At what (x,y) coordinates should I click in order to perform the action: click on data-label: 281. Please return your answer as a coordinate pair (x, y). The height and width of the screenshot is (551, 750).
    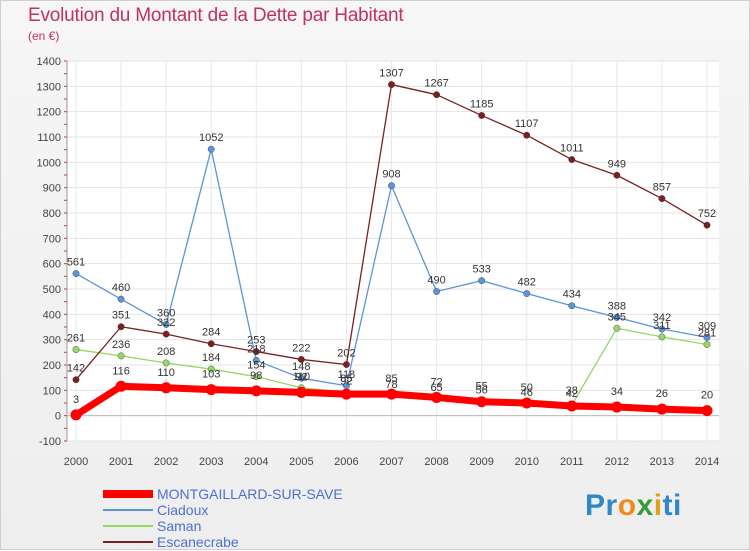
    Looking at the image, I should click on (707, 333).